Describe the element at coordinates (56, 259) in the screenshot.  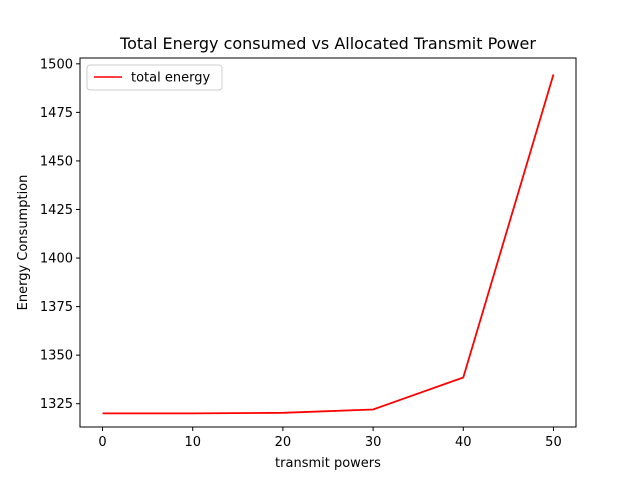
I see `y-tick-label: 1400` at that location.